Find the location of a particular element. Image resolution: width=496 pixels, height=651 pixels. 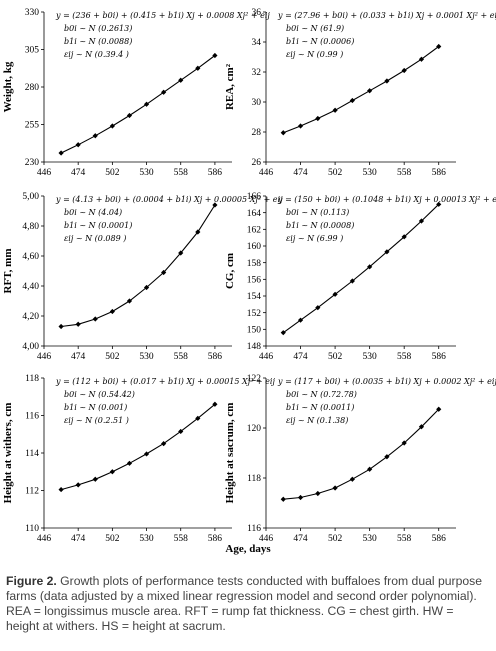

equation-line: b0i ~ N (61.9) is located at coordinates (315, 28).